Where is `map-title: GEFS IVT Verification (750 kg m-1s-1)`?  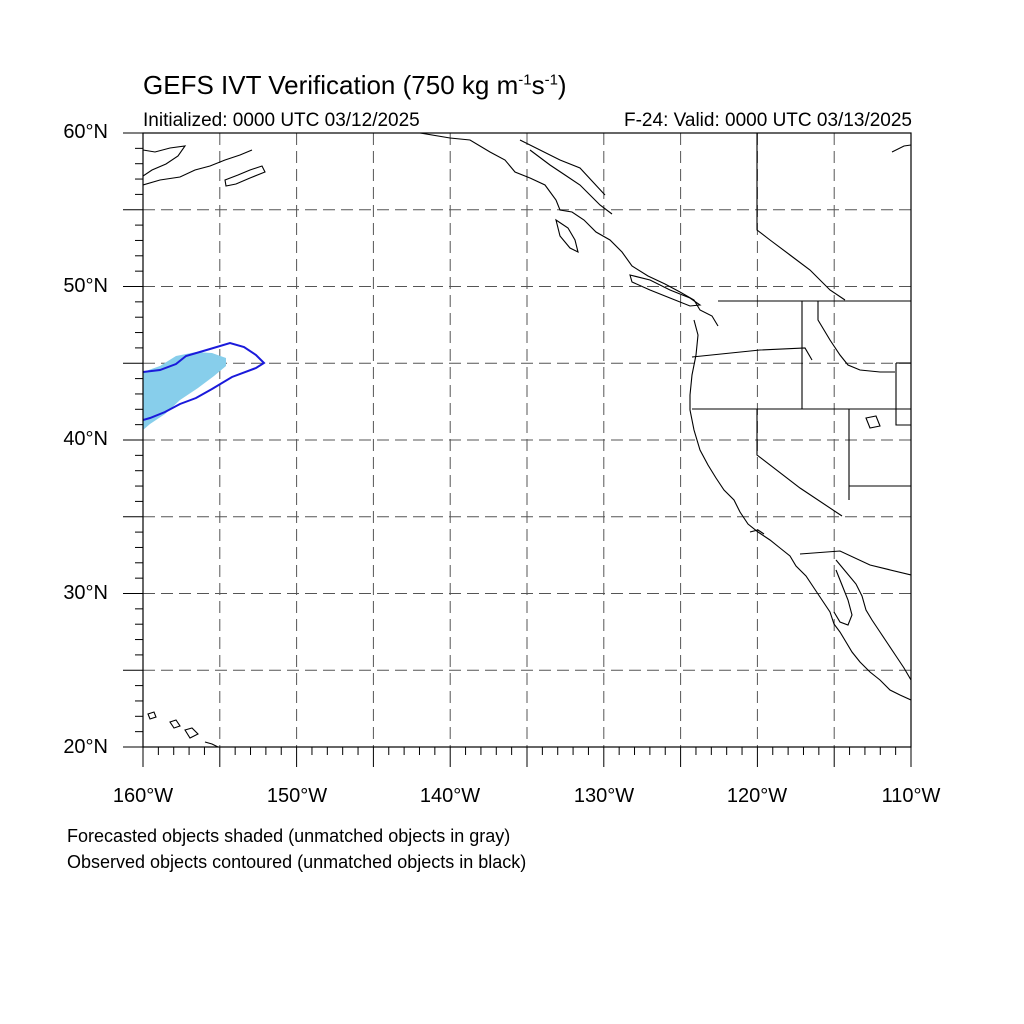 map-title: GEFS IVT Verification (750 kg m-1s-1) is located at coordinates (355, 85).